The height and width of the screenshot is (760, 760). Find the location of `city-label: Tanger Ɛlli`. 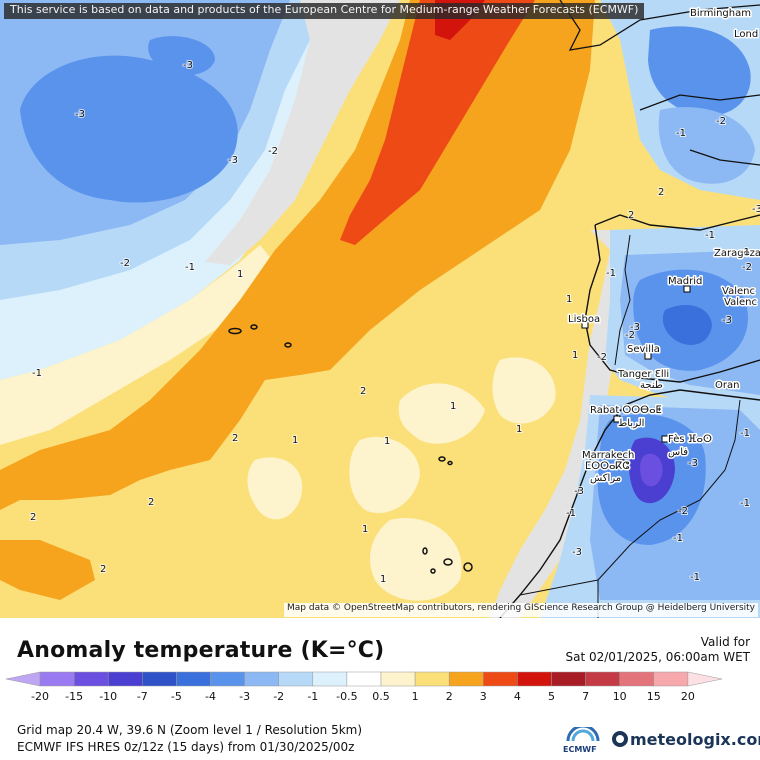

city-label: Tanger Ɛlli is located at coordinates (643, 374).